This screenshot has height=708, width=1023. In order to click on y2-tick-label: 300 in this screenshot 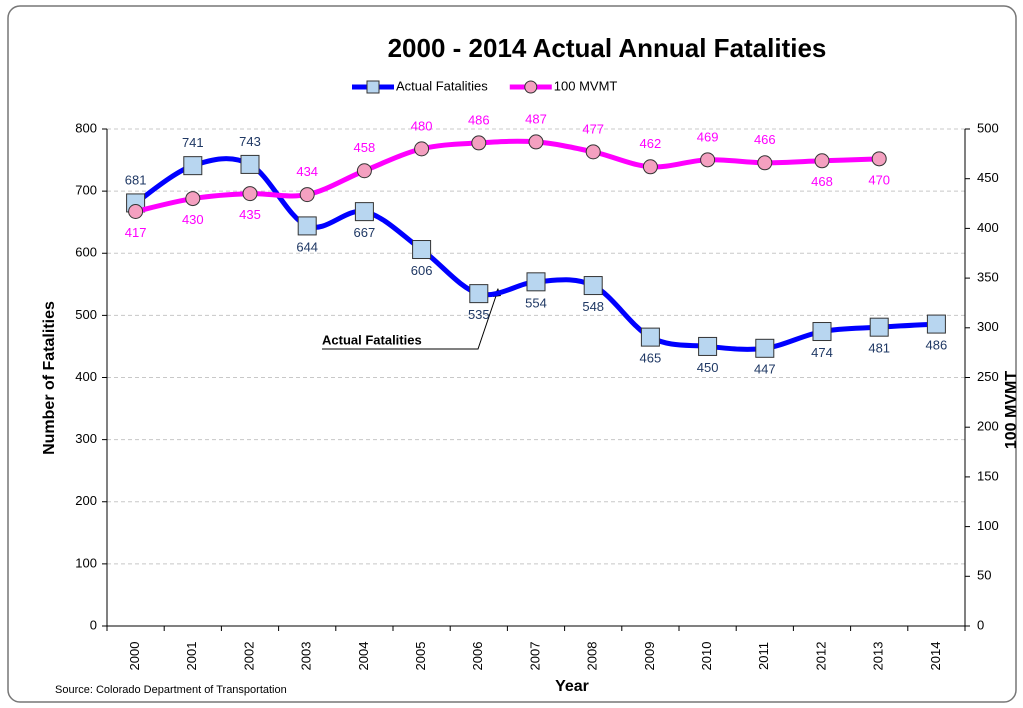, I will do `click(988, 326)`.